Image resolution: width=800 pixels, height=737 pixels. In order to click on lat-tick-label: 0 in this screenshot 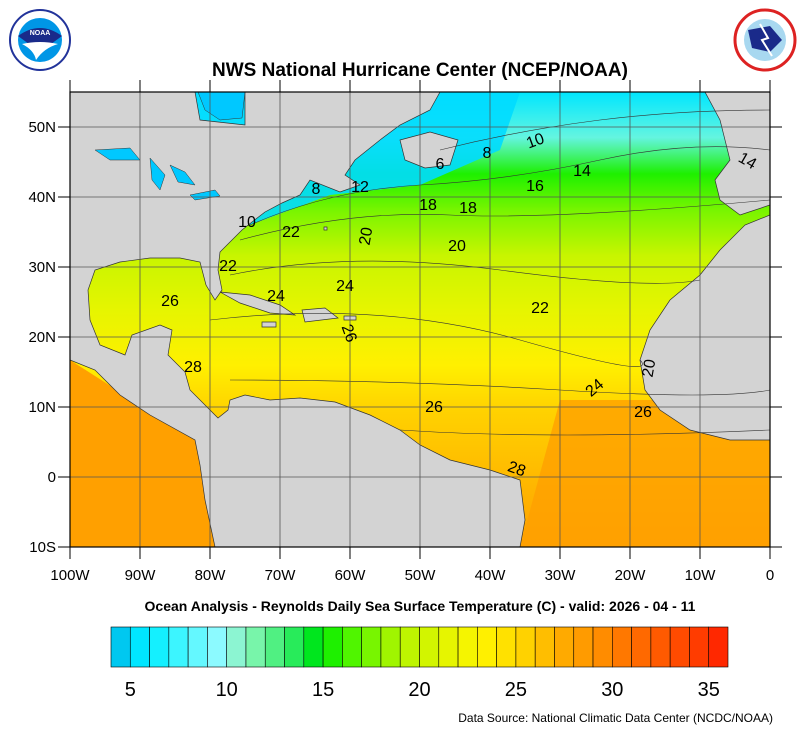, I will do `click(52, 477)`.